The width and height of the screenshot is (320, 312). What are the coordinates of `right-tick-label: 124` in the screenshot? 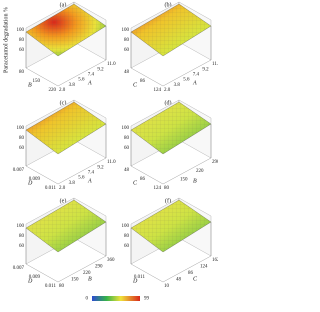 It's located at (204, 267).